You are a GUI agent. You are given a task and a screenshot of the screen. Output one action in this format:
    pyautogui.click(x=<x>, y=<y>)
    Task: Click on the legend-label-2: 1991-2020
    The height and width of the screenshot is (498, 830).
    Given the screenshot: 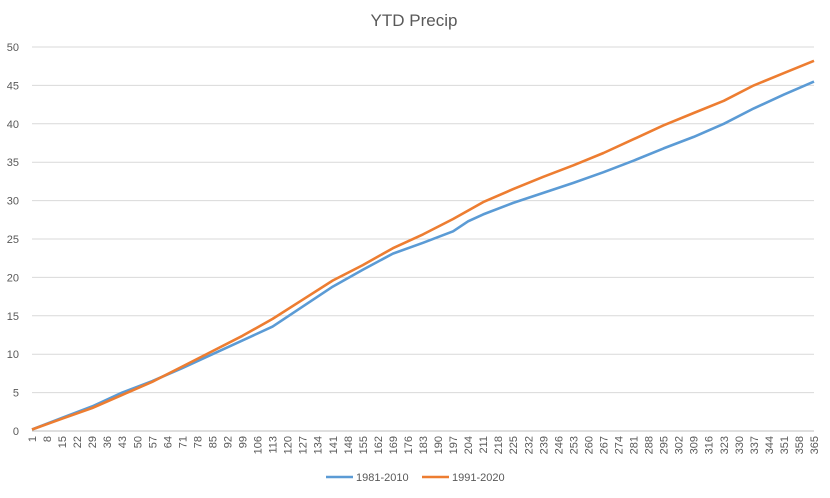 What is the action you would take?
    pyautogui.click(x=478, y=478)
    